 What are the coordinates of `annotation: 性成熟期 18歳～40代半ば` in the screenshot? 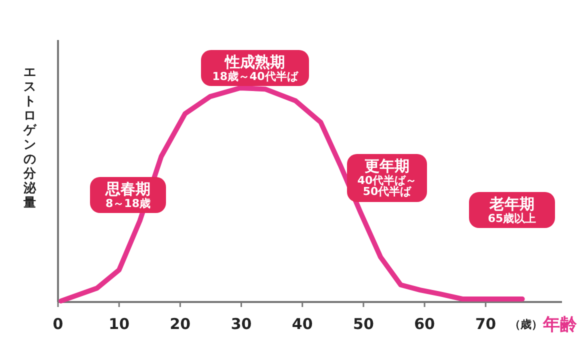 It's located at (255, 68).